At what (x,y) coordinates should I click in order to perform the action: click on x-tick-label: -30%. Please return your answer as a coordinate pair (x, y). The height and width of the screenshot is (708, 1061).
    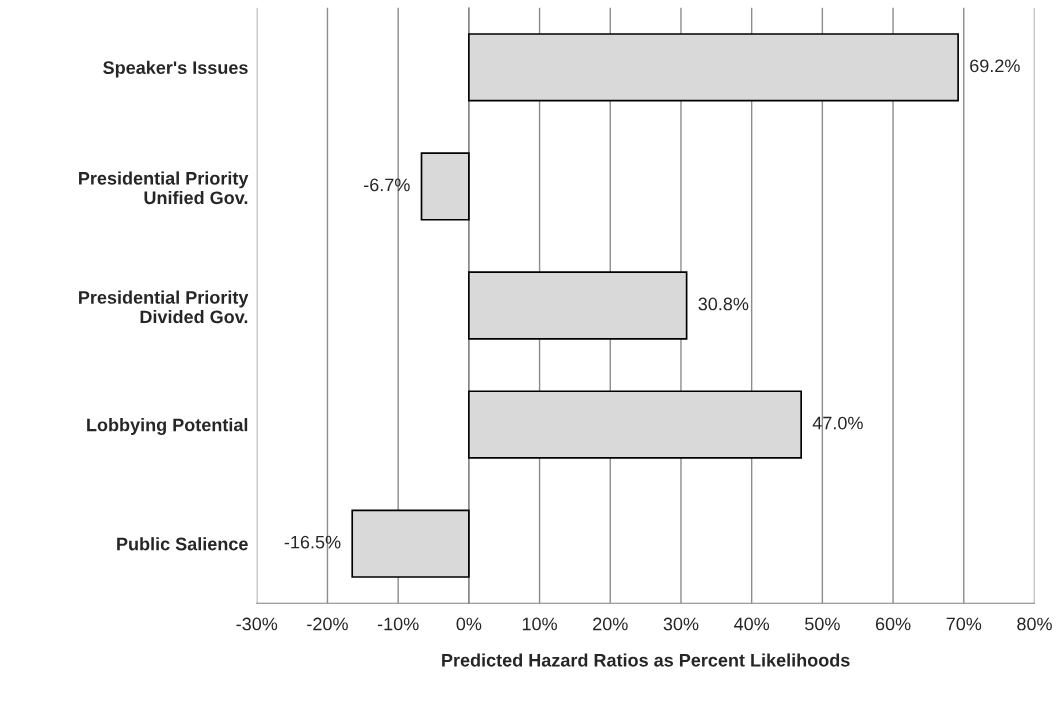
    Looking at the image, I should click on (257, 624).